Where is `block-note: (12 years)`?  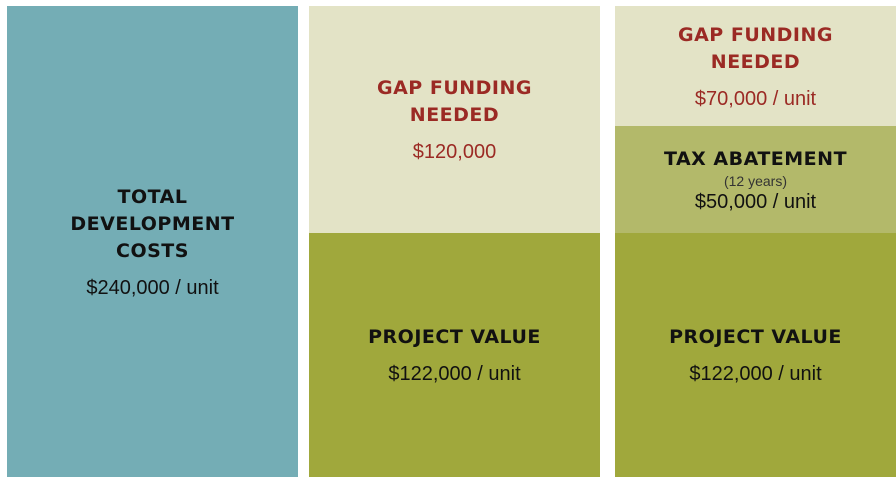 block-note: (12 years) is located at coordinates (755, 180).